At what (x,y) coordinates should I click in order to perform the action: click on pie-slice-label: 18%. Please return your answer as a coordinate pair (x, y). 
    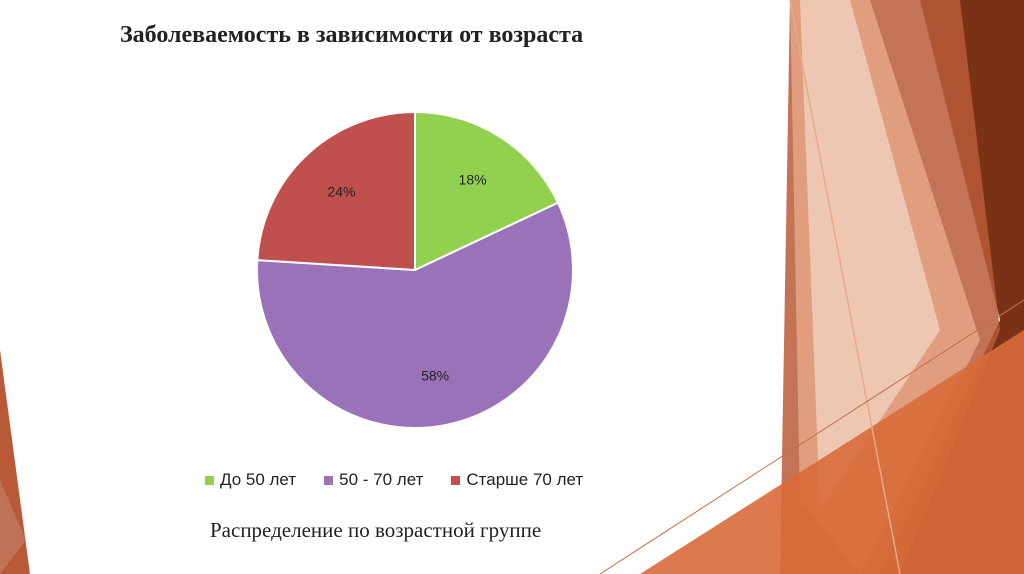
    Looking at the image, I should click on (473, 179).